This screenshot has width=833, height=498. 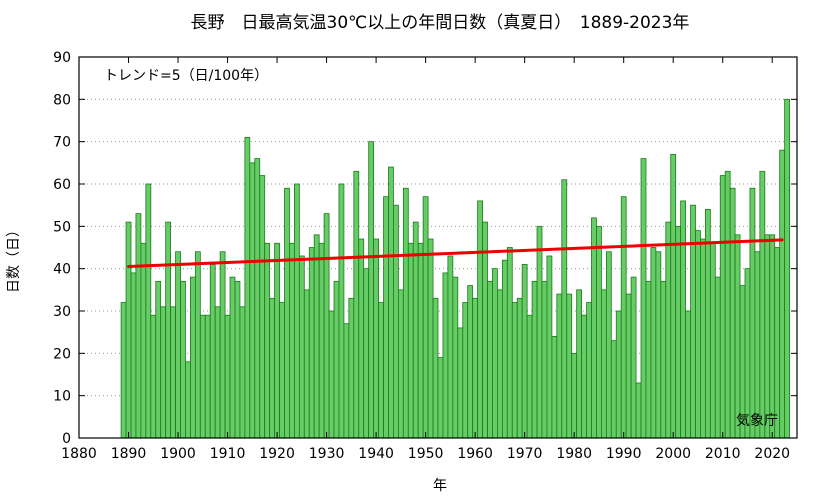 What do you see at coordinates (62, 270) in the screenshot?
I see `y-tick-label: 40` at bounding box center [62, 270].